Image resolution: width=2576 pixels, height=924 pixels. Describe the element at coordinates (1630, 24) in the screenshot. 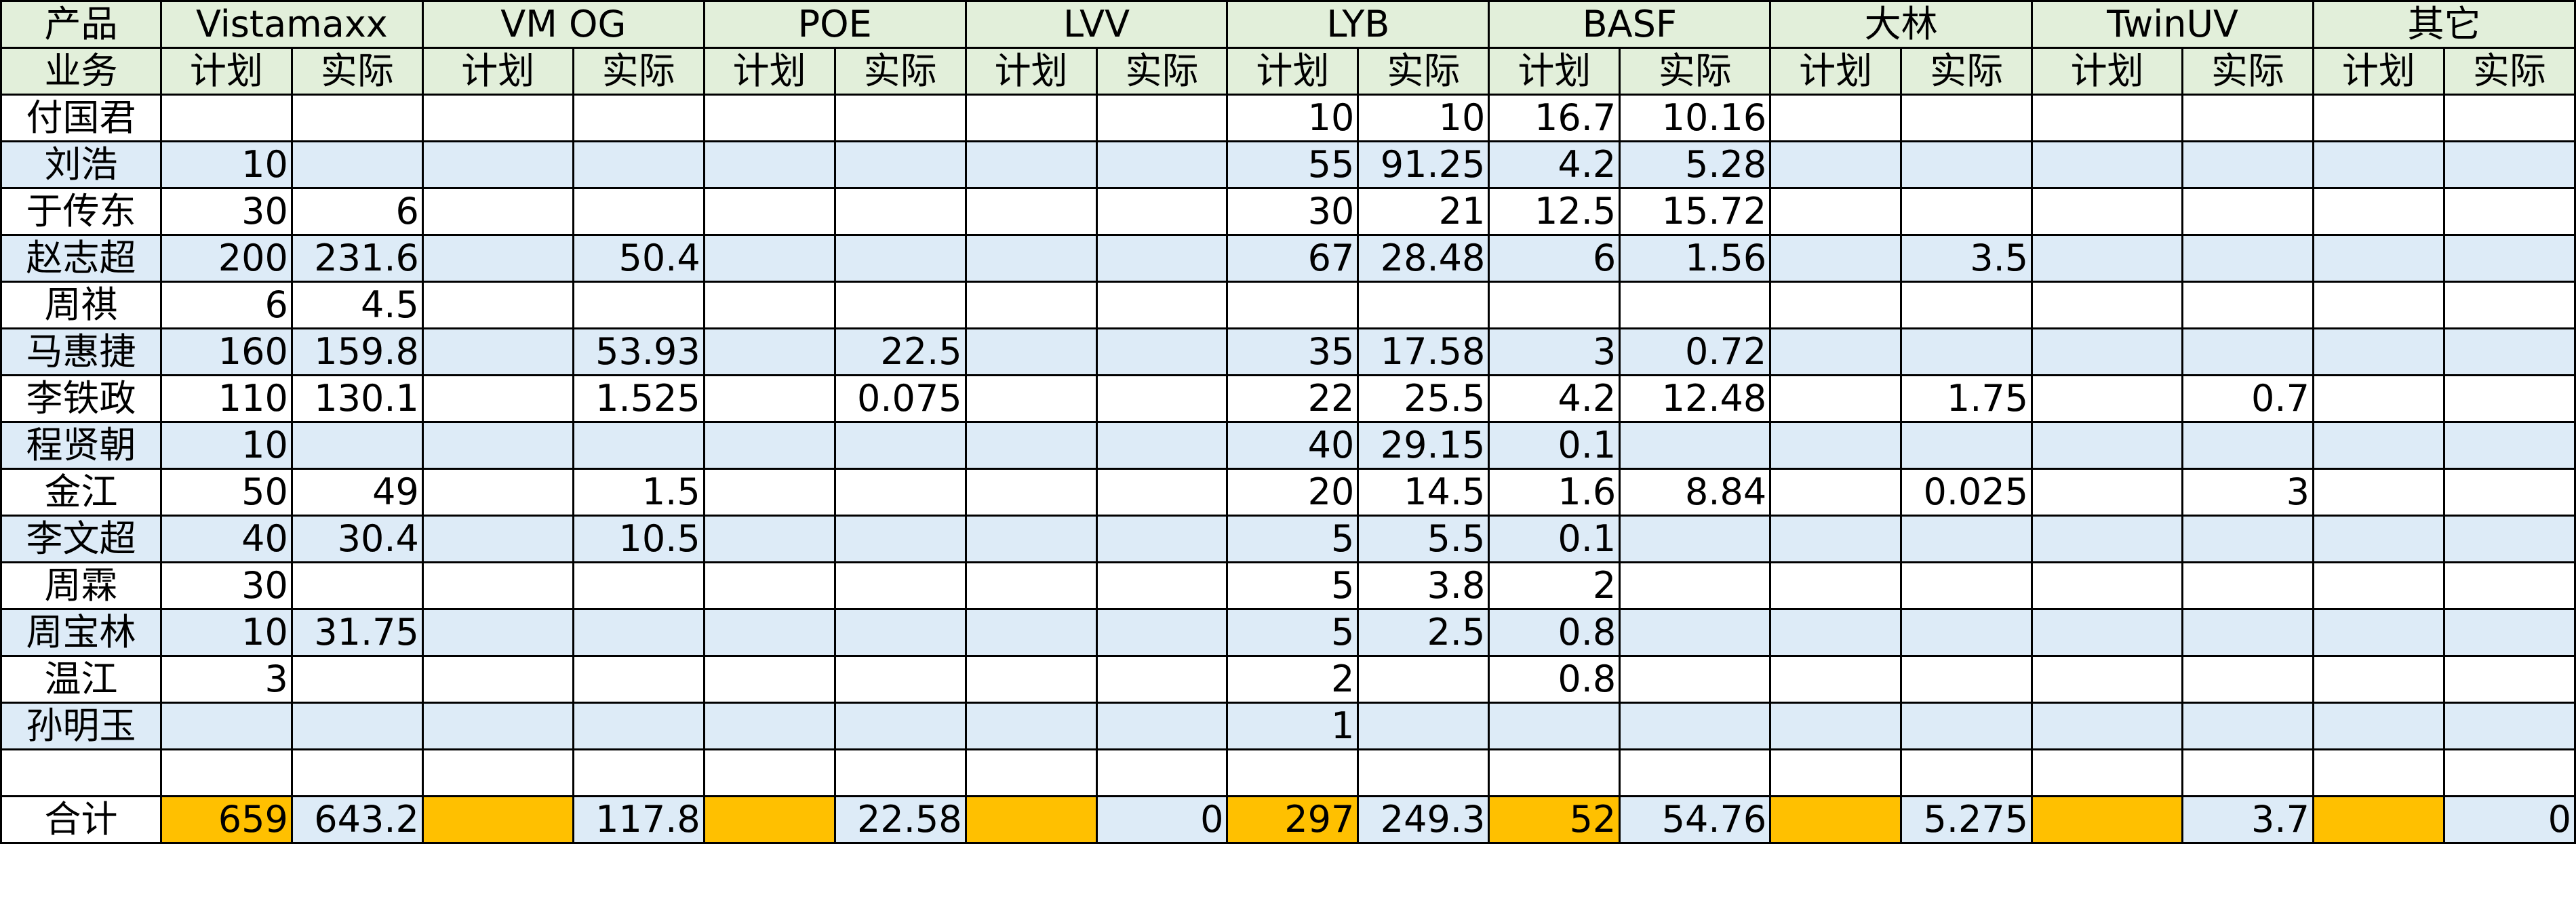

I see `product-header-cell: BASF` at that location.